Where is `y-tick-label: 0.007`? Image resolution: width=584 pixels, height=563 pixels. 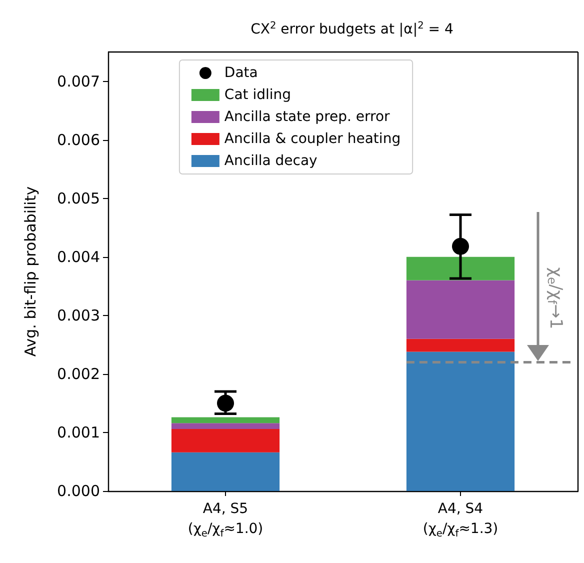
y-tick-label: 0.007 is located at coordinates (78, 81).